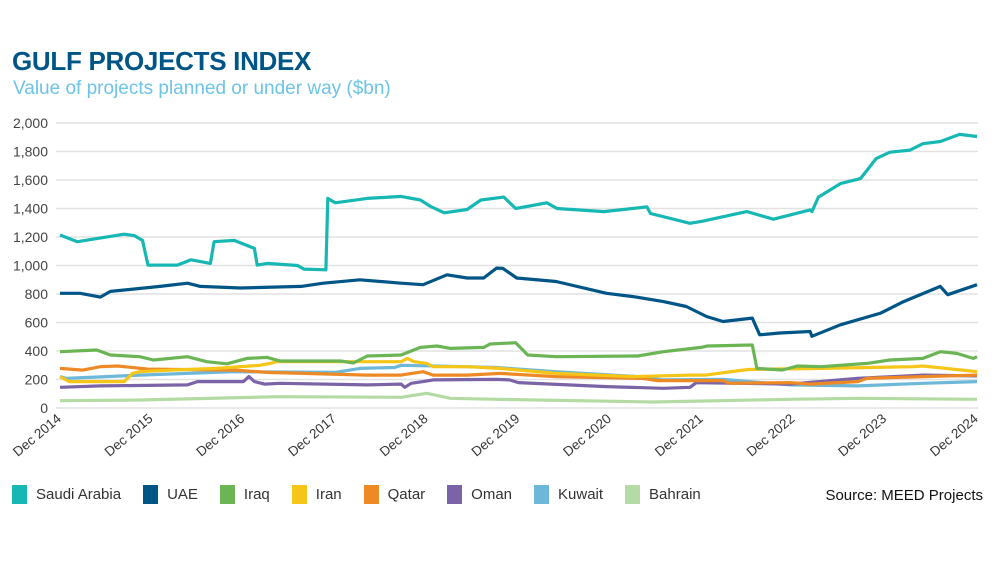  What do you see at coordinates (518, 397) in the screenshot?
I see `series-line-bahrain` at bounding box center [518, 397].